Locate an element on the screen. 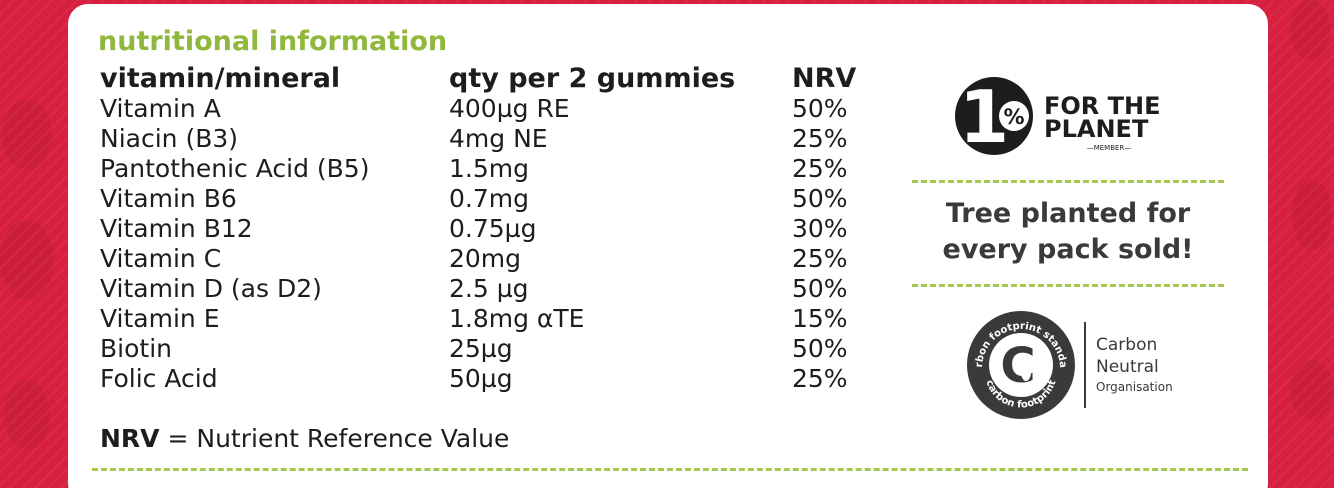 Image resolution: width=1334 pixels, height=488 pixels. tree-planted-message: Tree planted for every pack sold! is located at coordinates (1068, 232).